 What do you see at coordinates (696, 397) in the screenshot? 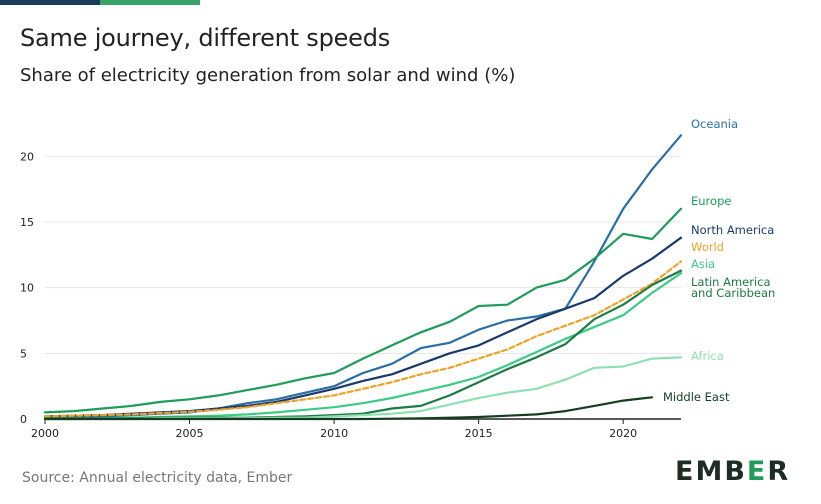
I see `end-label-middle-east: Middle East` at bounding box center [696, 397].